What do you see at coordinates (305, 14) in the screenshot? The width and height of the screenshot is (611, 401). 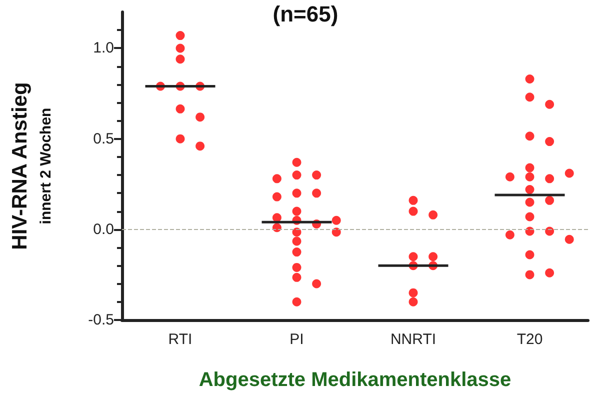 I see `chart-title: (n=65)` at bounding box center [305, 14].